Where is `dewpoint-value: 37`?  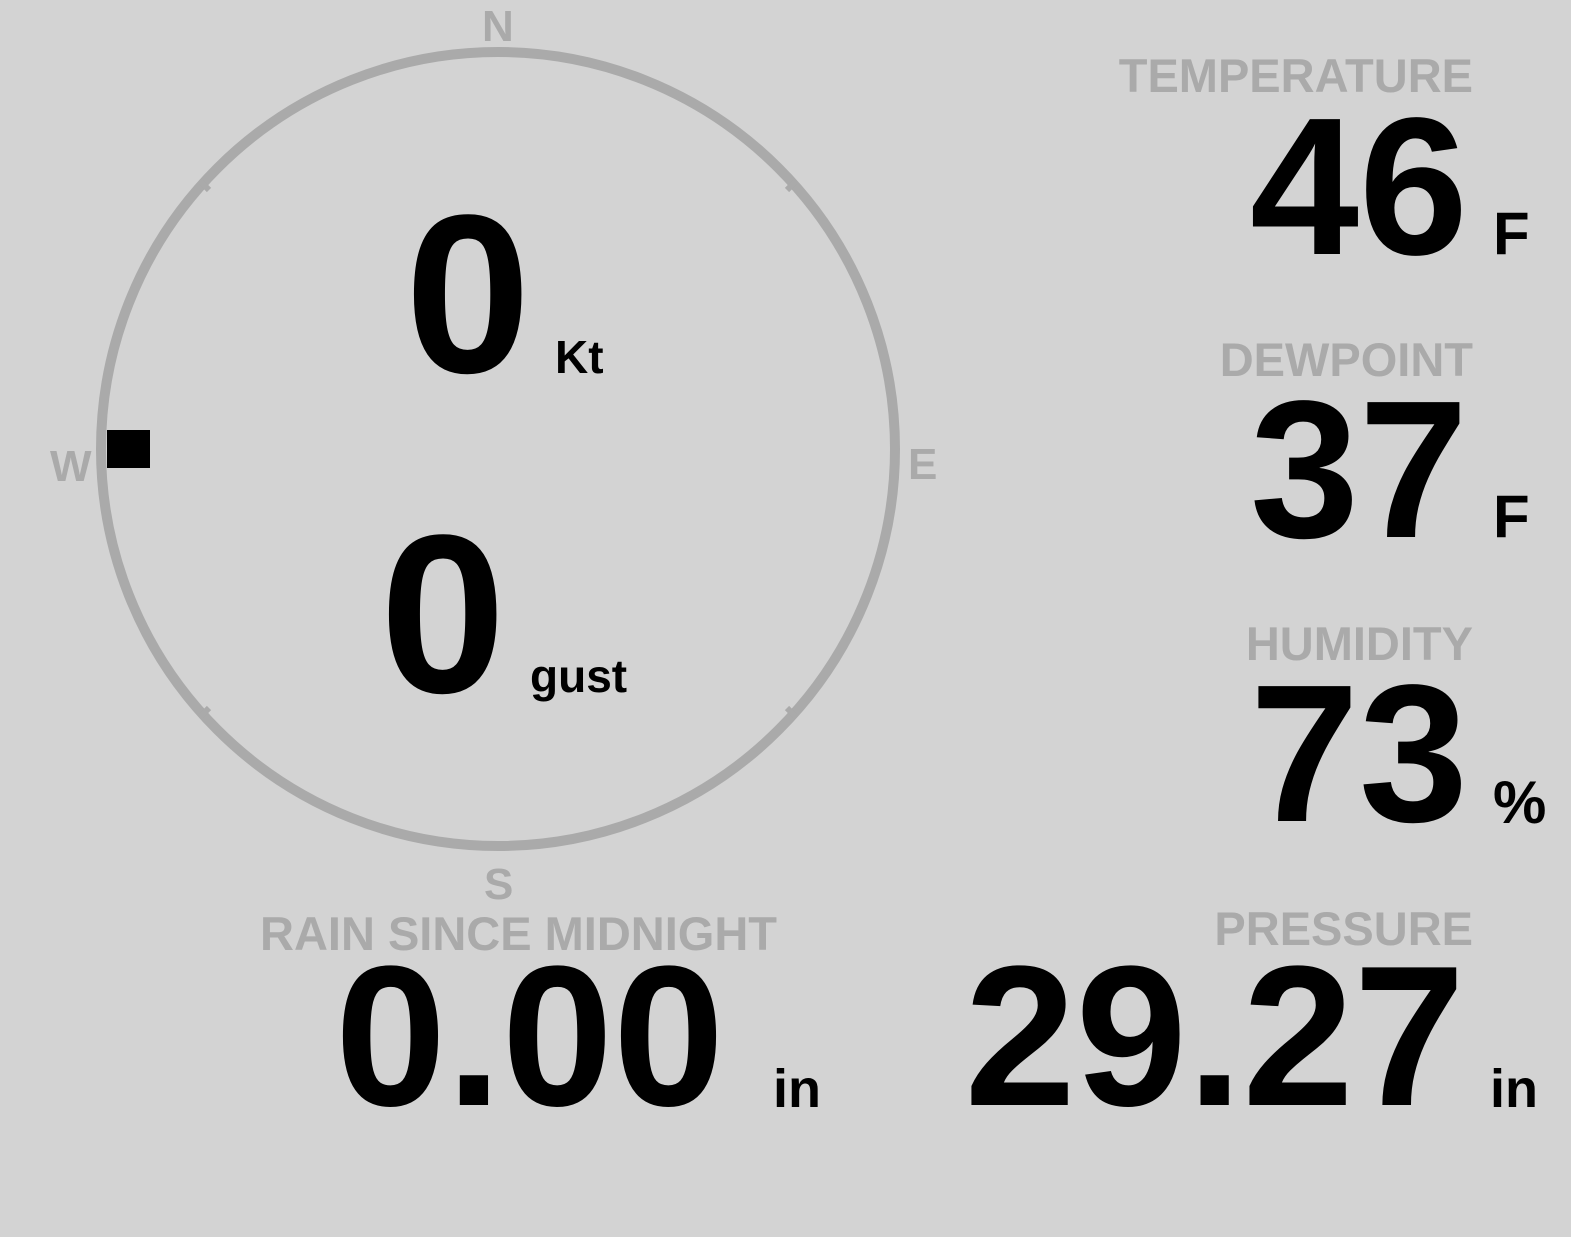 dewpoint-value: 37 is located at coordinates (1358, 469).